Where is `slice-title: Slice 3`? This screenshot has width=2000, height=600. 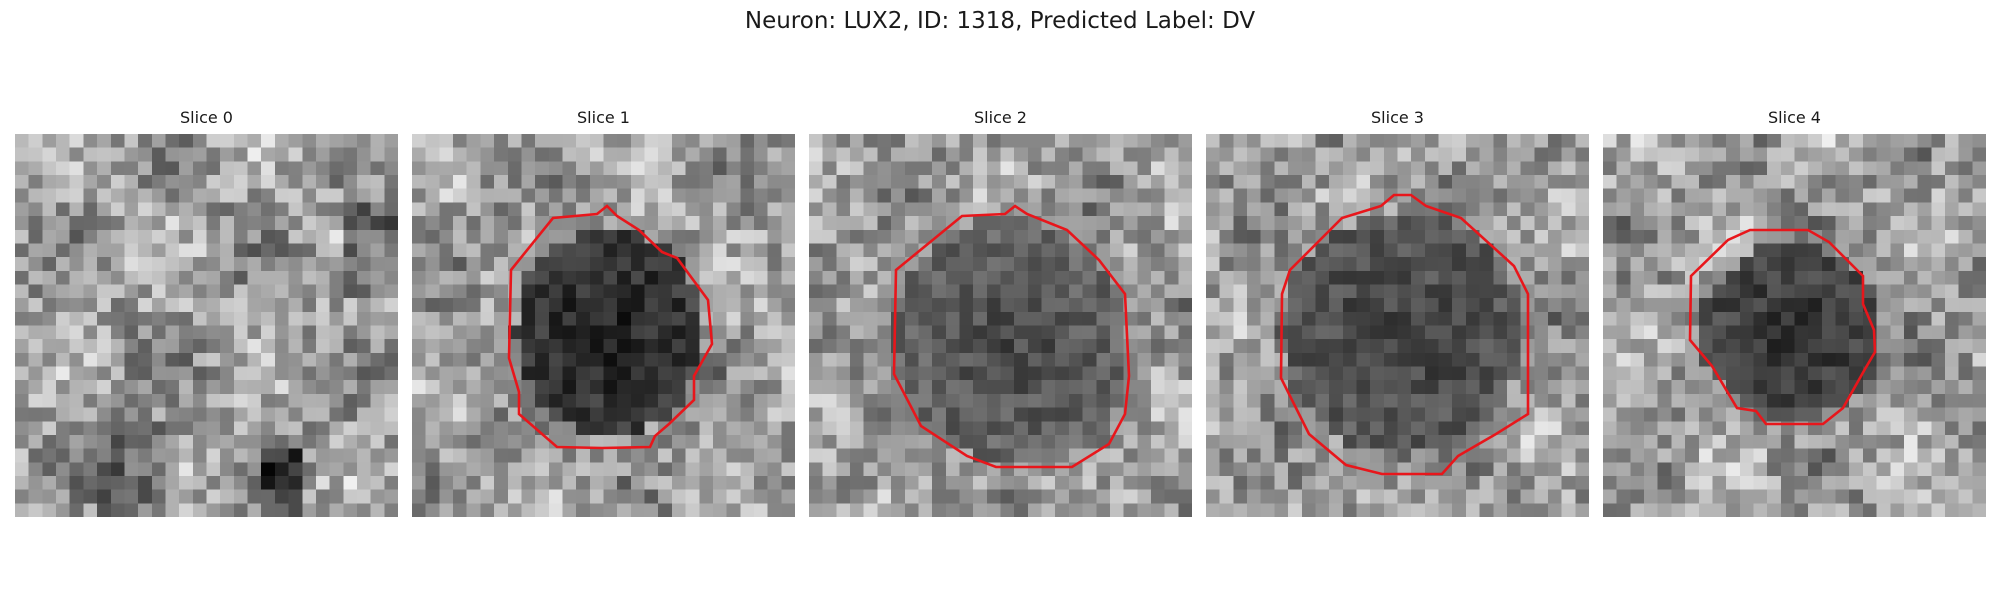
slice-title: Slice 3 is located at coordinates (1397, 117).